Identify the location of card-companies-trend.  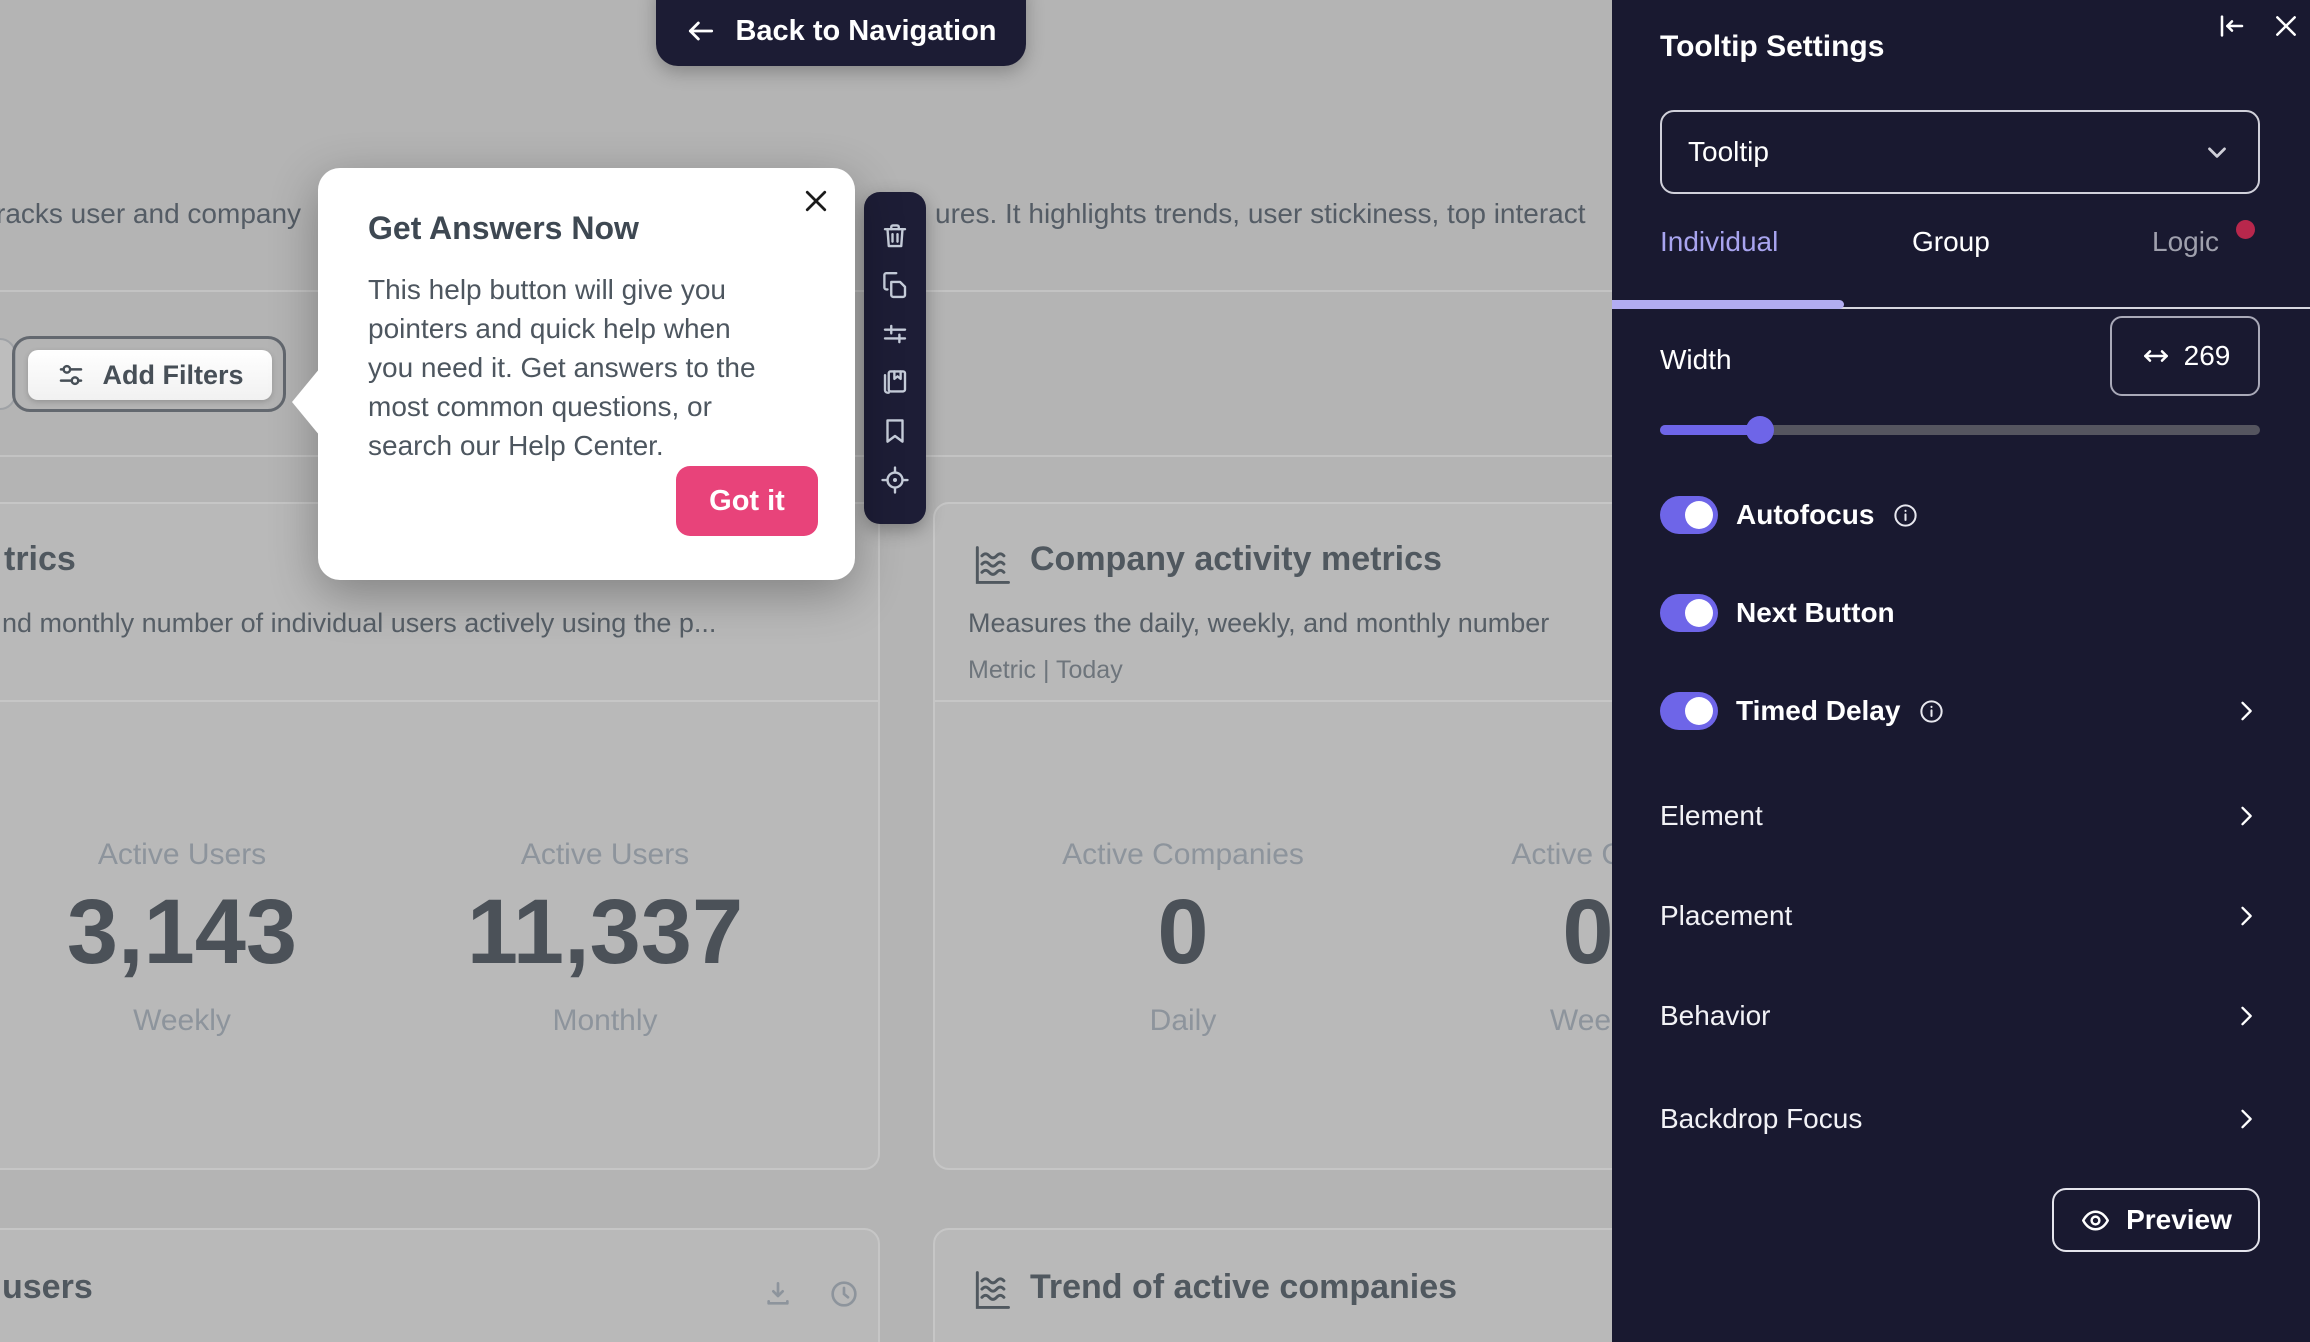
(1313, 1285).